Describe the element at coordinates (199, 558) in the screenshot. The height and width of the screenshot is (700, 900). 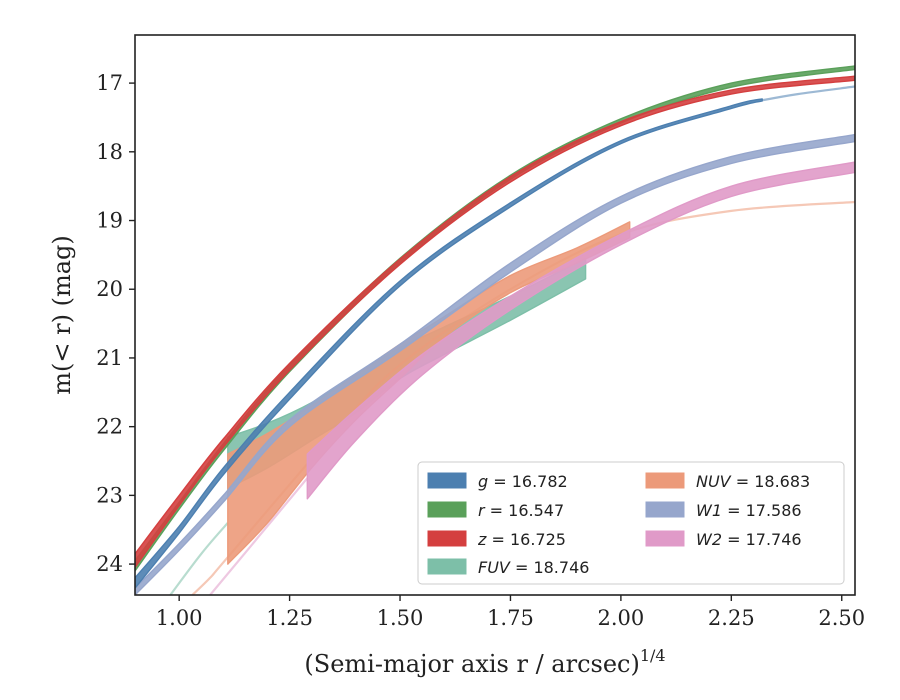
I see `series-fuv-faint-line` at that location.